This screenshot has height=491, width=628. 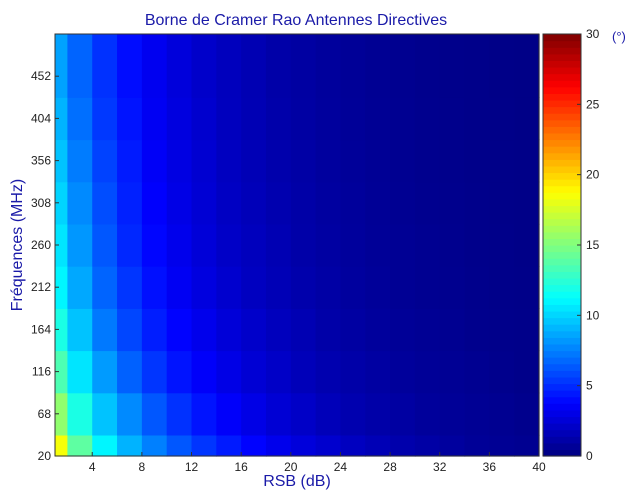 What do you see at coordinates (41, 372) in the screenshot?
I see `y-tick-label: 116` at bounding box center [41, 372].